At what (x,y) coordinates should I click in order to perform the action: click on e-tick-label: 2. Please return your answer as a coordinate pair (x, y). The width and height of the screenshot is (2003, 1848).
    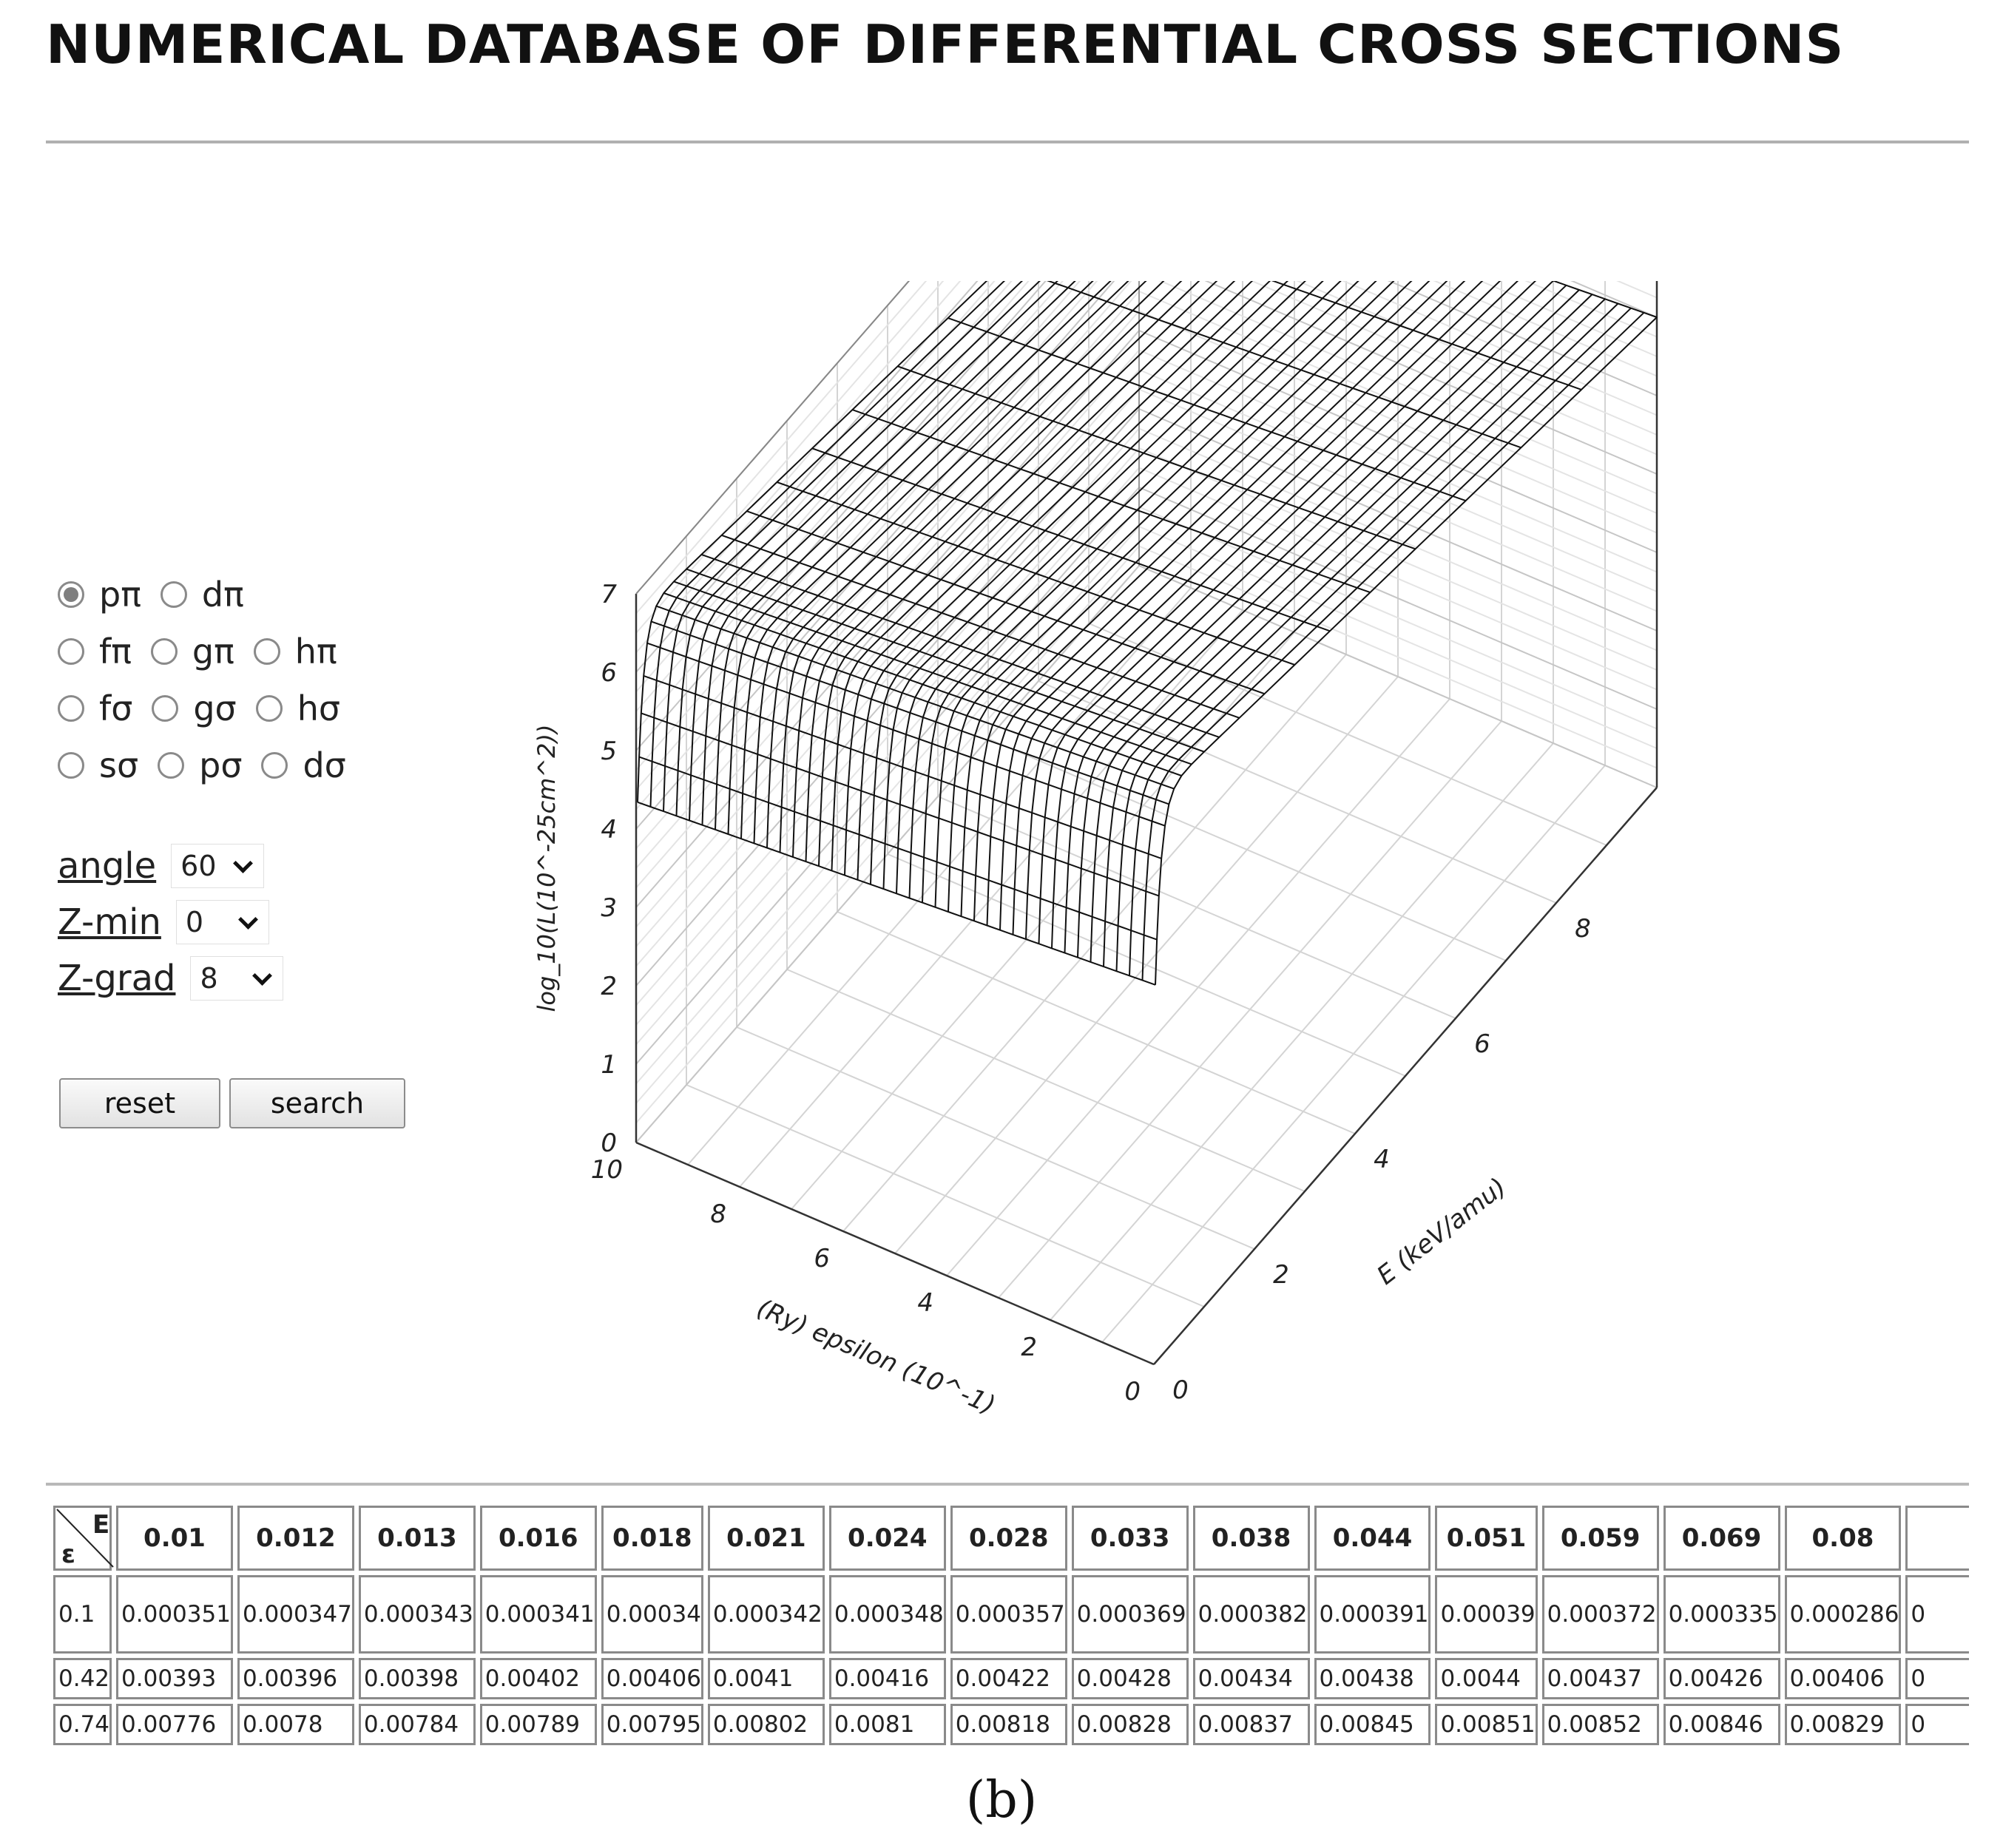
    Looking at the image, I should click on (1281, 1275).